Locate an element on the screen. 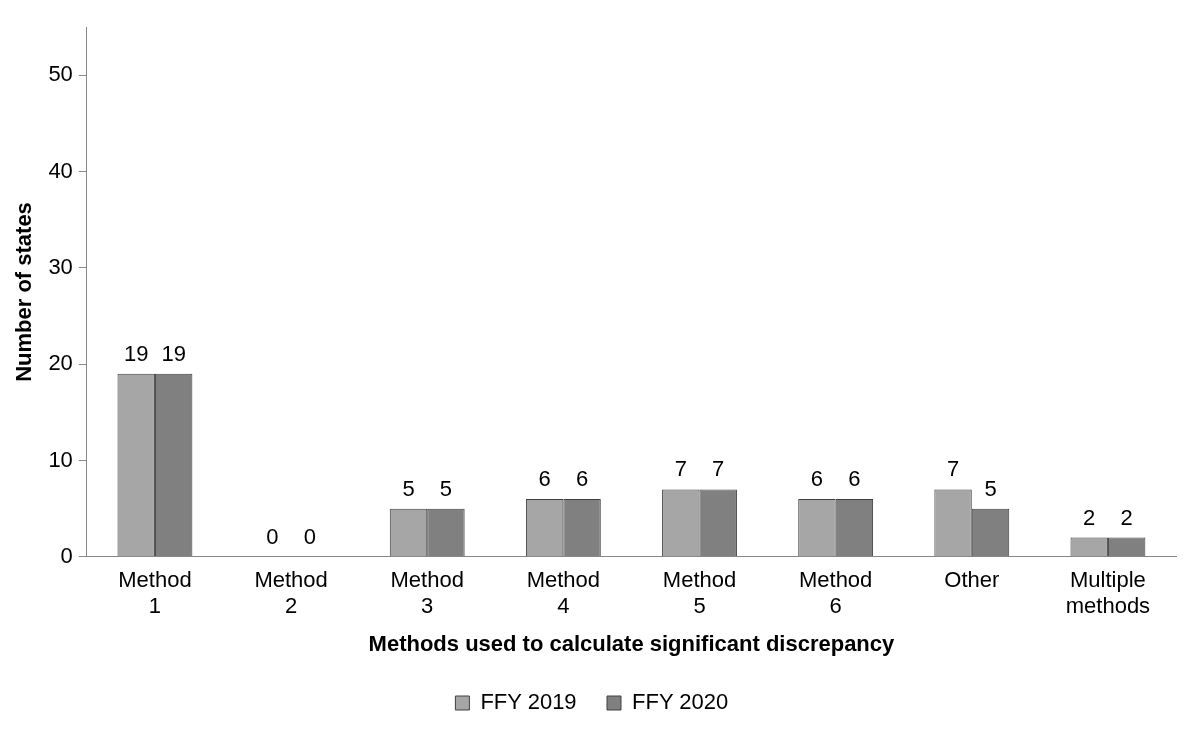  x-tick-label: Other is located at coordinates (972, 580).